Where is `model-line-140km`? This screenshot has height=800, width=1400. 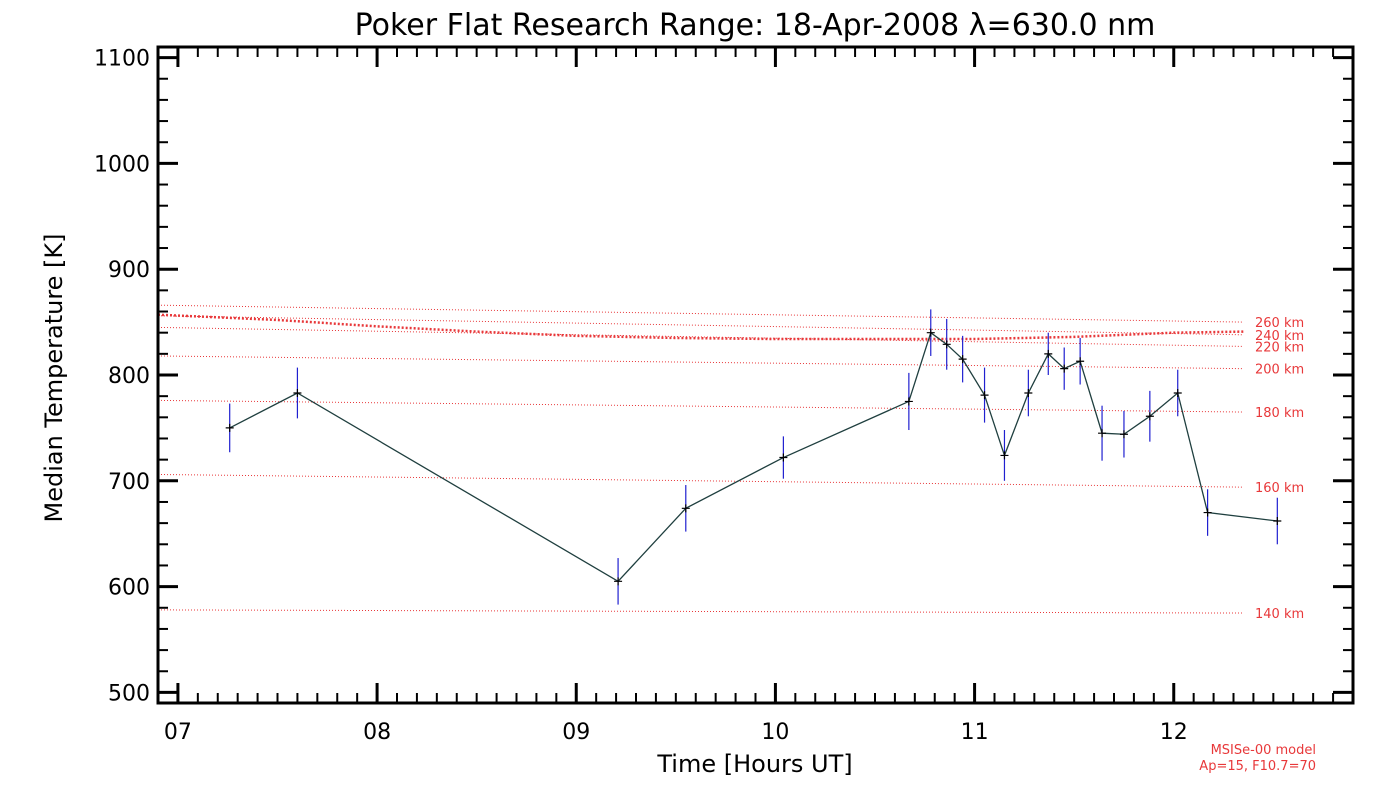 model-line-140km is located at coordinates (700, 611).